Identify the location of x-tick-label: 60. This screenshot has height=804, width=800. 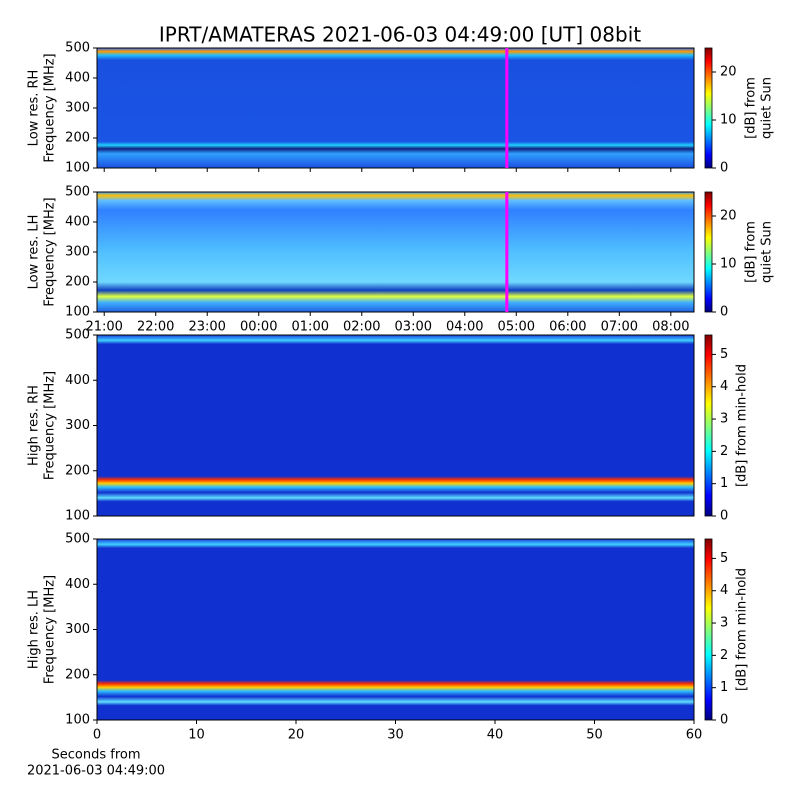
(694, 735).